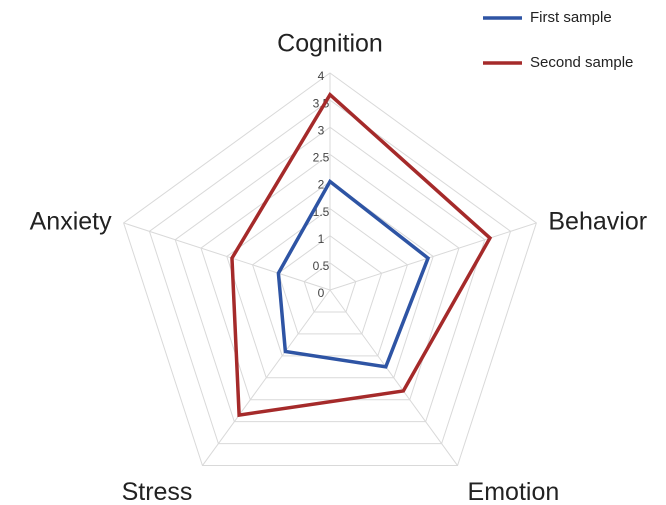 The width and height of the screenshot is (666, 505). I want to click on legend-label: First sample, so click(571, 17).